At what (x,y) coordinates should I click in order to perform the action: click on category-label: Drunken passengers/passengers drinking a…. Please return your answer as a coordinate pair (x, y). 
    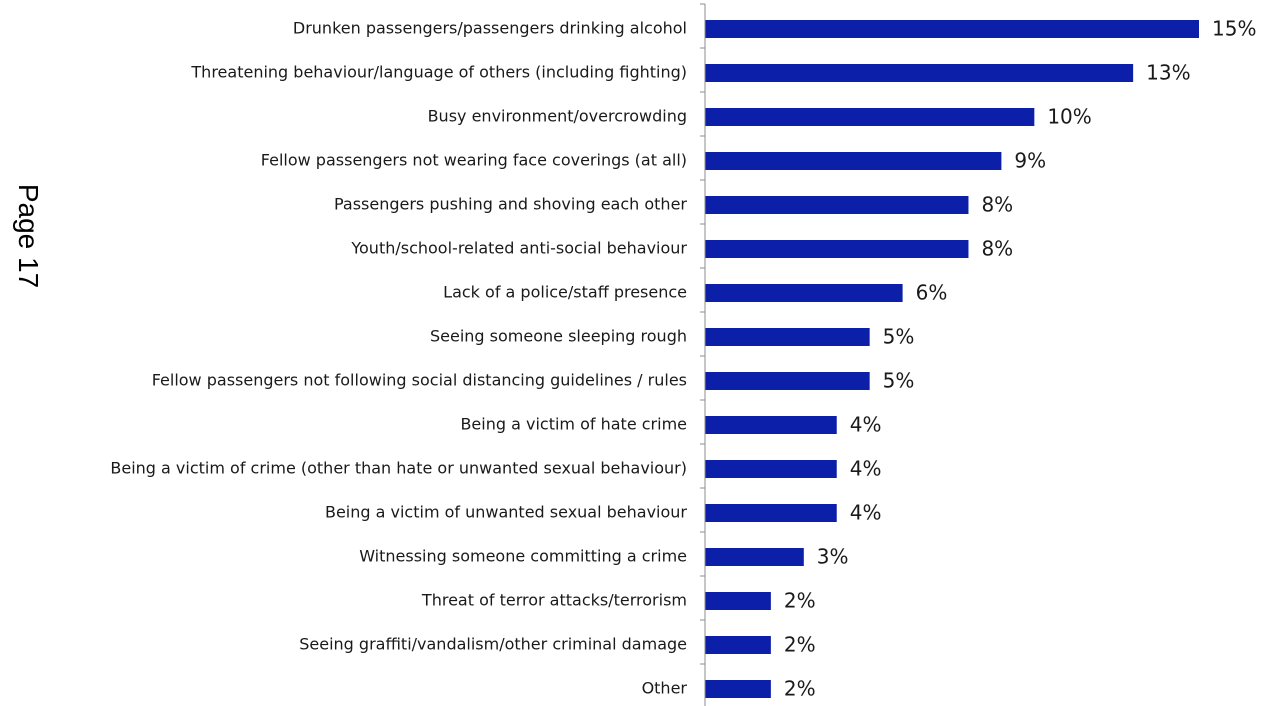
    Looking at the image, I should click on (490, 28).